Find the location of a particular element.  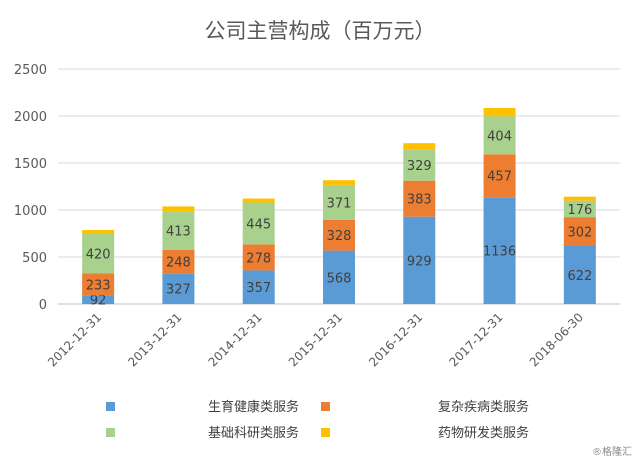

chart-title: 公司主营构成（百万元） is located at coordinates (320, 31).